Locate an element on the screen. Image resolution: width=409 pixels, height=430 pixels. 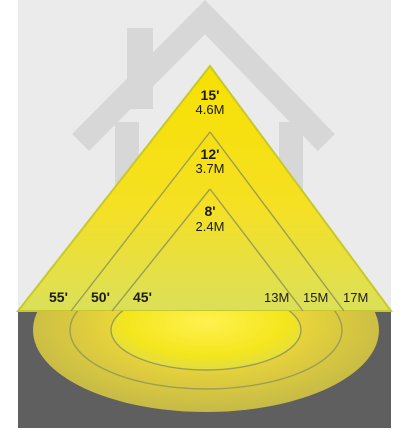
diameter-17m-label: 17M is located at coordinates (355, 297).